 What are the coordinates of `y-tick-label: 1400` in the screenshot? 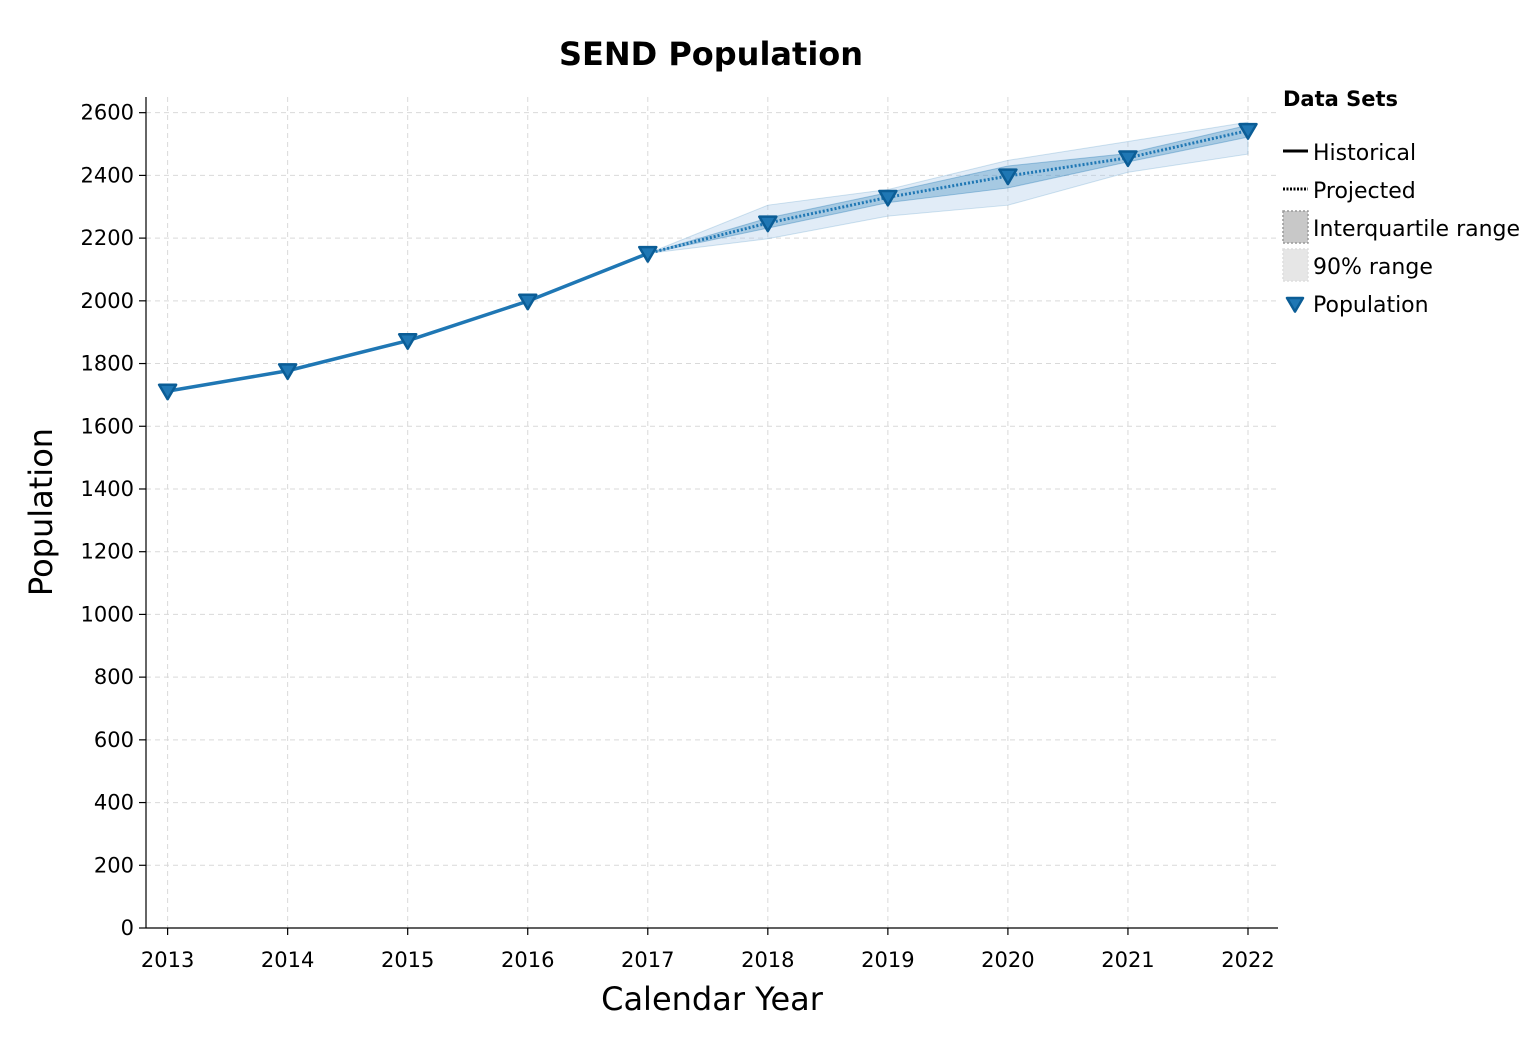 It's located at (107, 489).